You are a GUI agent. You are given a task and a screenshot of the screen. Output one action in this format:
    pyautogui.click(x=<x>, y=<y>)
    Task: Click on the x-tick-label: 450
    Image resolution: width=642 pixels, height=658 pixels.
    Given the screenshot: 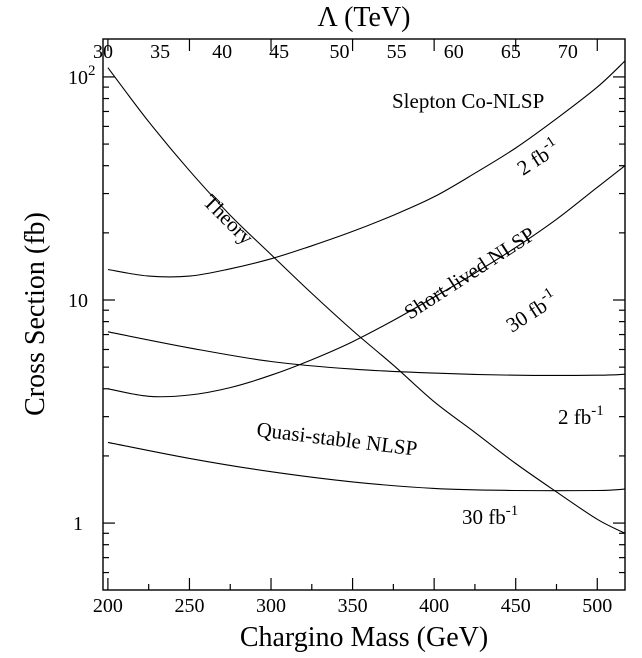 What is the action you would take?
    pyautogui.click(x=516, y=606)
    